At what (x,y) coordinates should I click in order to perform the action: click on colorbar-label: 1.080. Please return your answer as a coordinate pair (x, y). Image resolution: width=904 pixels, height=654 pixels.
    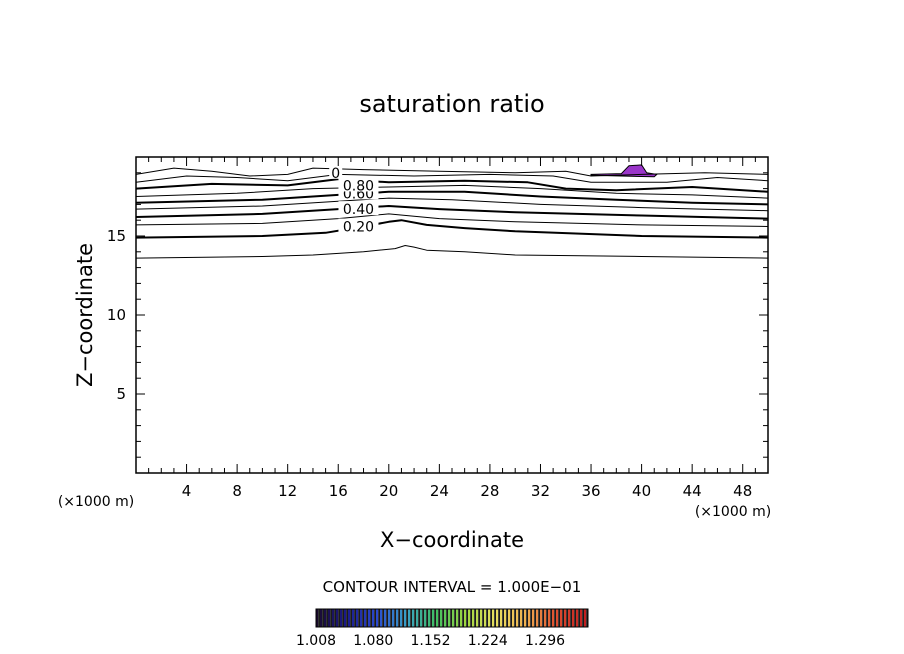
    Looking at the image, I should click on (373, 641).